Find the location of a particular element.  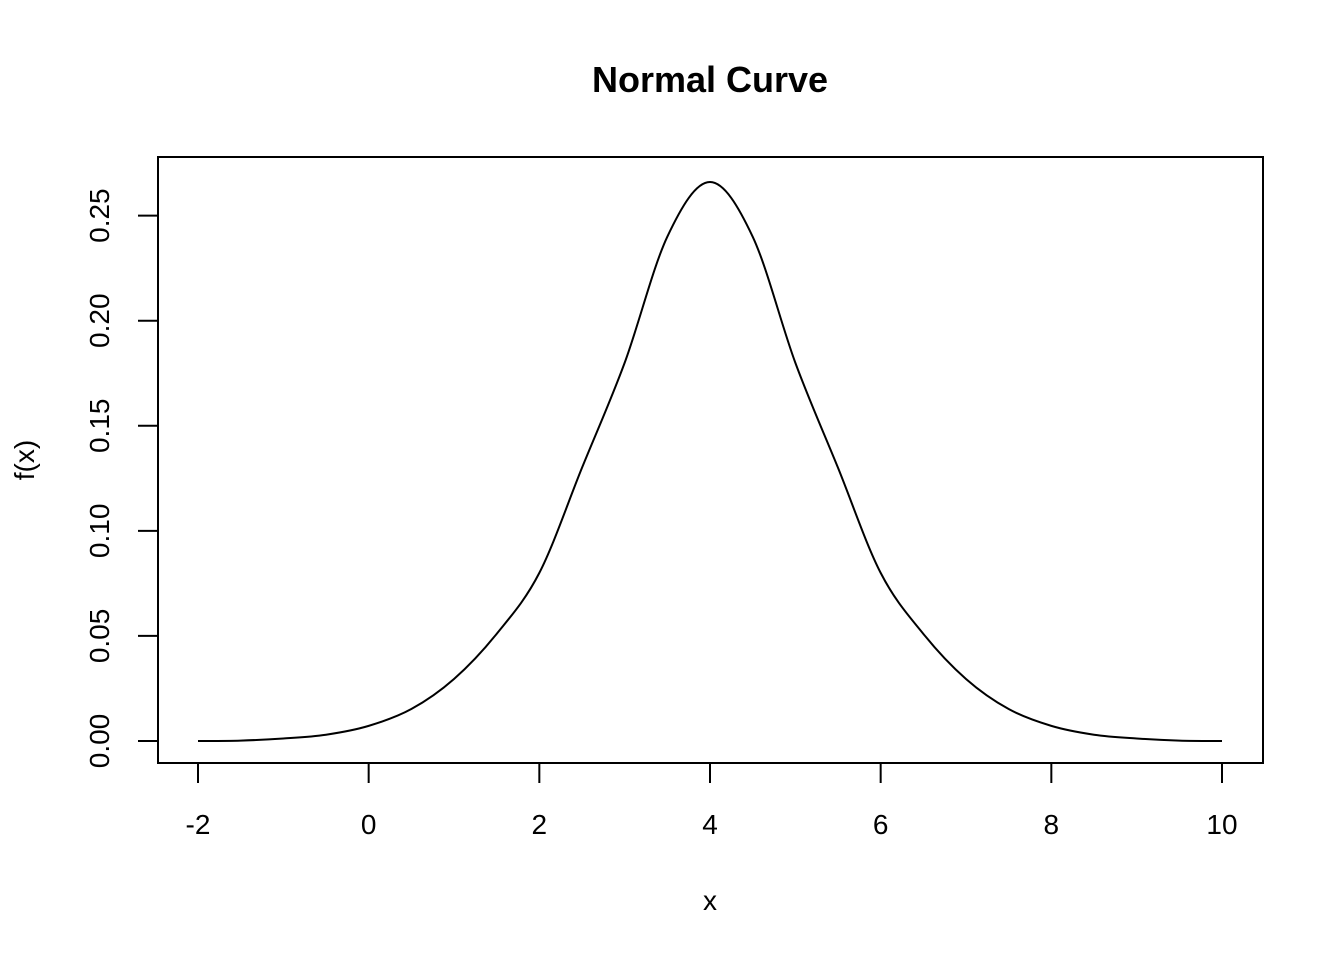

x-tick-label: 6 is located at coordinates (881, 824).